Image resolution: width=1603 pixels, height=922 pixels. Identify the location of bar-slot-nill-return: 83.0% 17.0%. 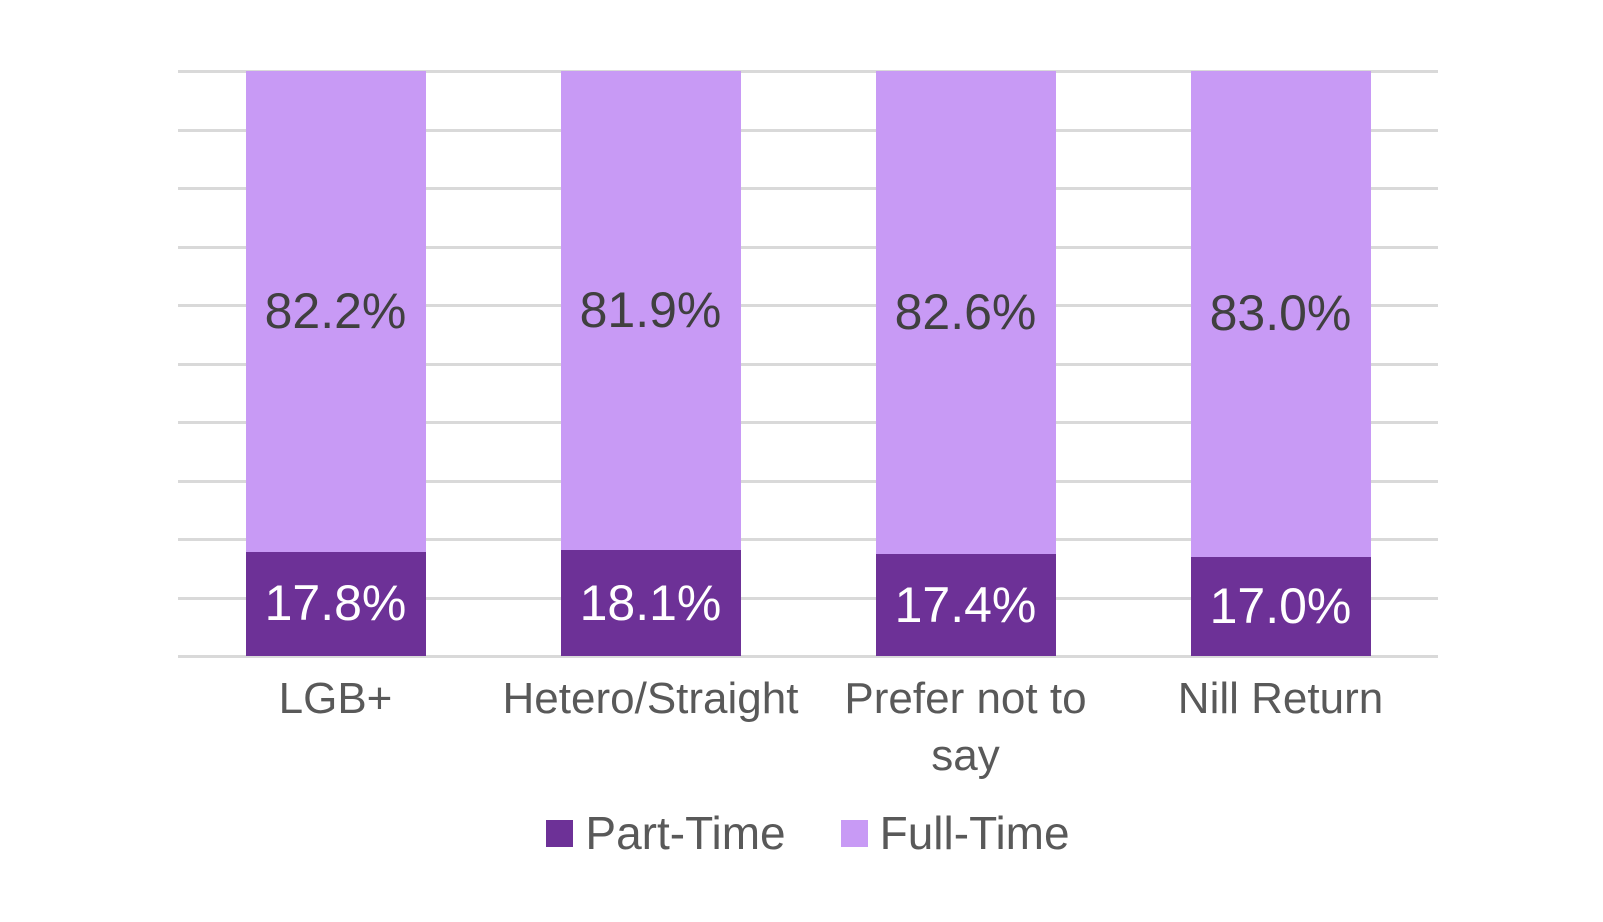
(1280, 363).